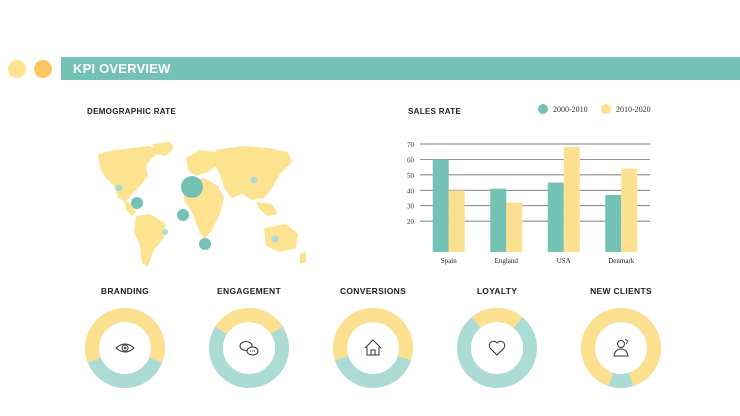  I want to click on sales-title: SALES RATE, so click(435, 111).